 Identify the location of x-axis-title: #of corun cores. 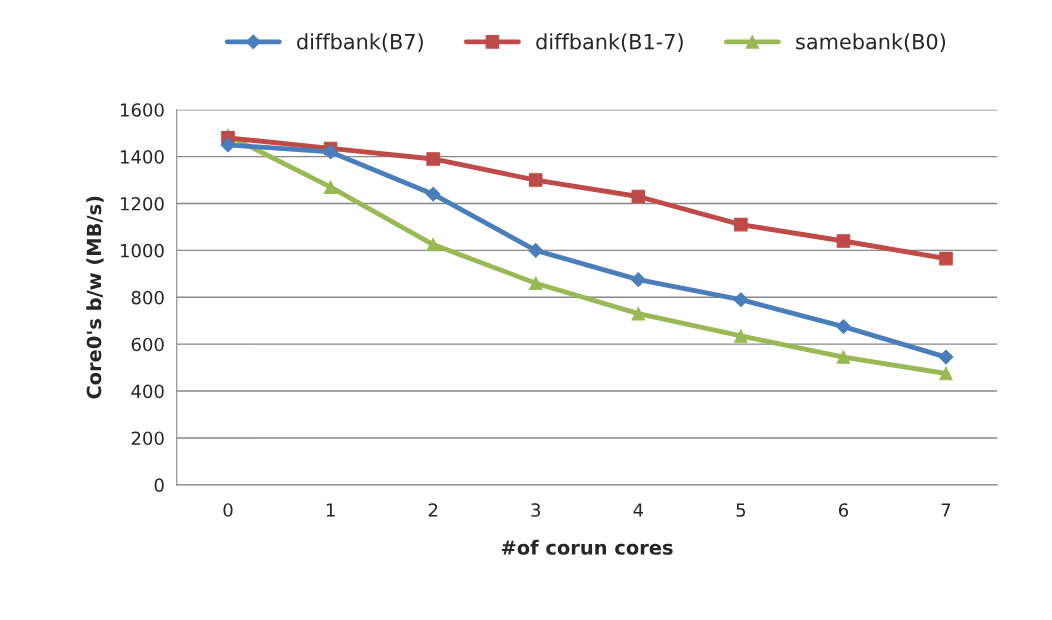
(587, 547).